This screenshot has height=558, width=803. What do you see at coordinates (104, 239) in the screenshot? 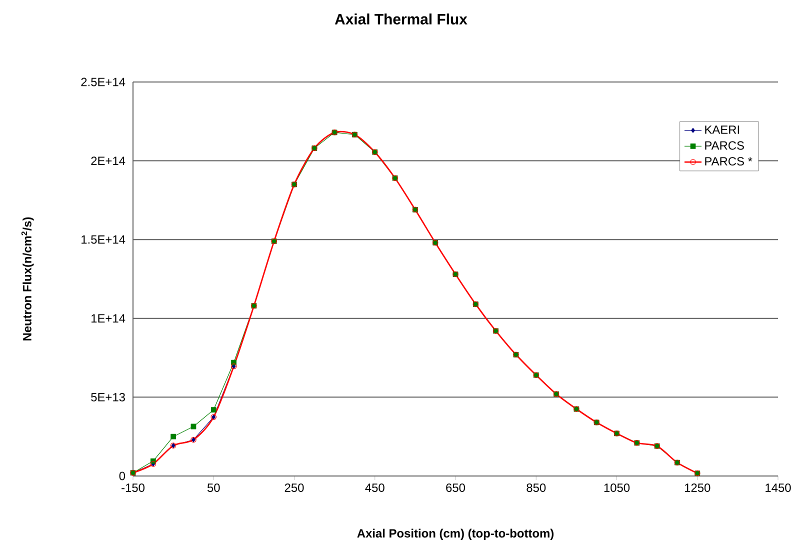
I see `y-tick-label: 1.5E+14` at bounding box center [104, 239].